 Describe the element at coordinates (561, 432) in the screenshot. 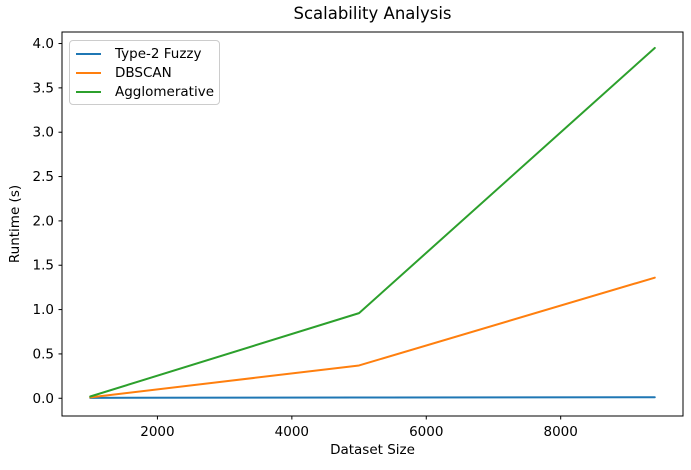

I see `x-tick-label: 8000` at that location.